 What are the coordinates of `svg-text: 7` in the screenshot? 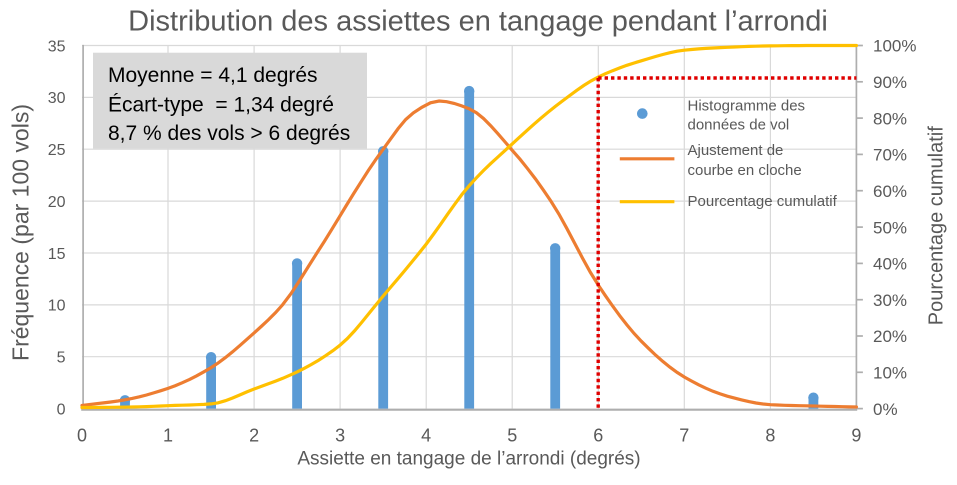 It's located at (684, 435).